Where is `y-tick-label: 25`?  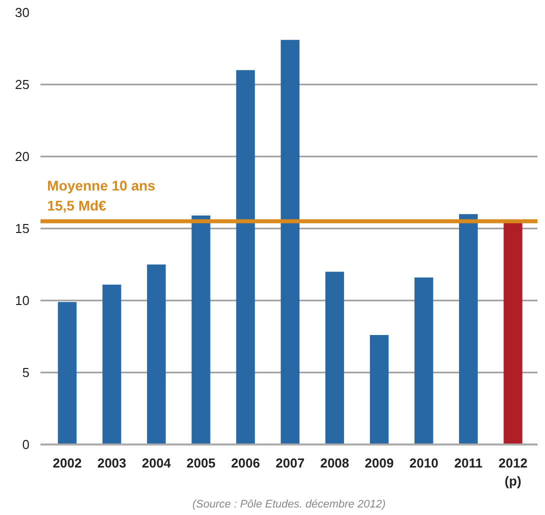
y-tick-label: 25 is located at coordinates (22, 84).